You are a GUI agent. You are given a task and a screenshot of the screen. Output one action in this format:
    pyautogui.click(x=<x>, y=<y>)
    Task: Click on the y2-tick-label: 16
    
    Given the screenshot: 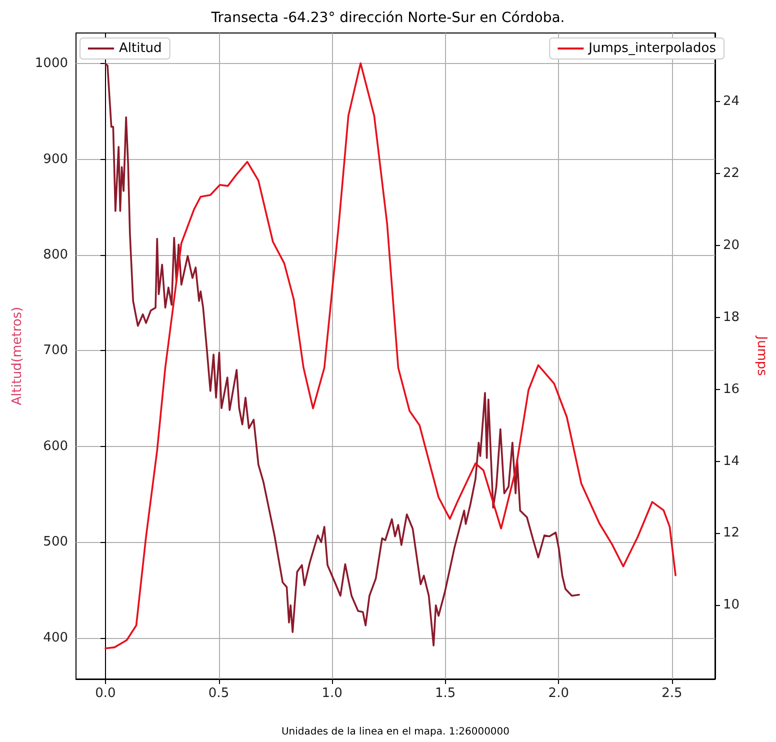 What is the action you would take?
    pyautogui.click(x=731, y=389)
    